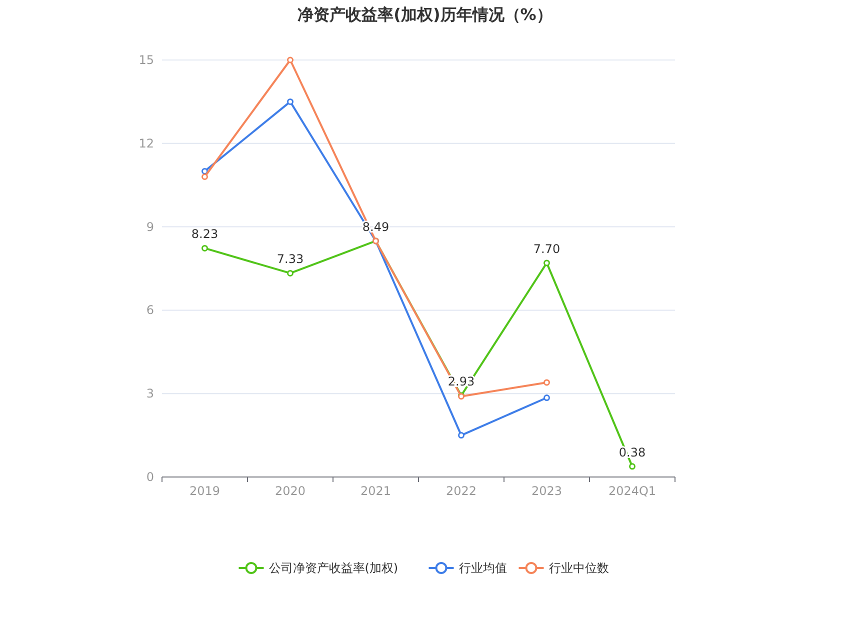  I want to click on x-tick-label: 2020, so click(290, 491).